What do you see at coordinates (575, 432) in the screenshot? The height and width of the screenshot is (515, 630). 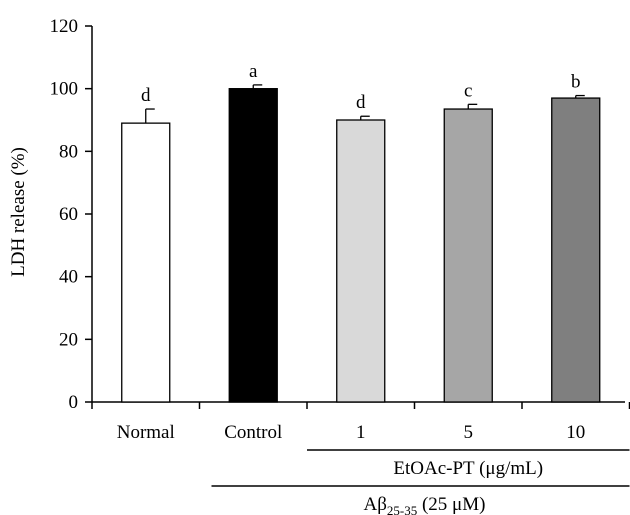 I see `x-tick-label: 10` at bounding box center [575, 432].